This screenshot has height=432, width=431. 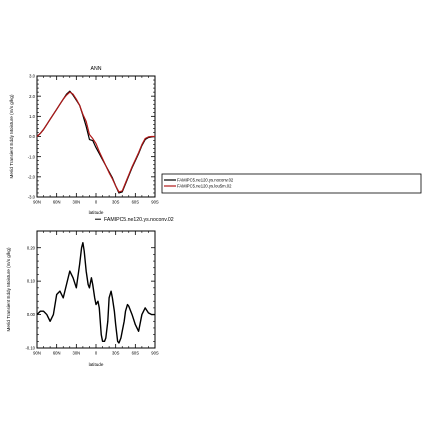 I want to click on legend-entry-1: FAMIPC5.ne120.ys.lou5m.02, so click(x=204, y=186).